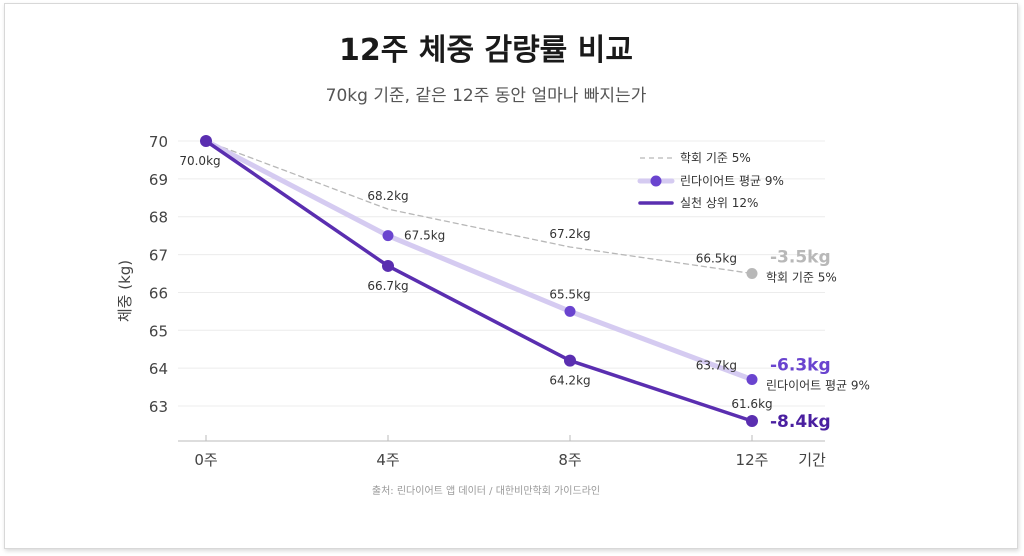 The image size is (1024, 556). What do you see at coordinates (801, 278) in the screenshot?
I see `series-end-label: 학회 기준 5%` at bounding box center [801, 278].